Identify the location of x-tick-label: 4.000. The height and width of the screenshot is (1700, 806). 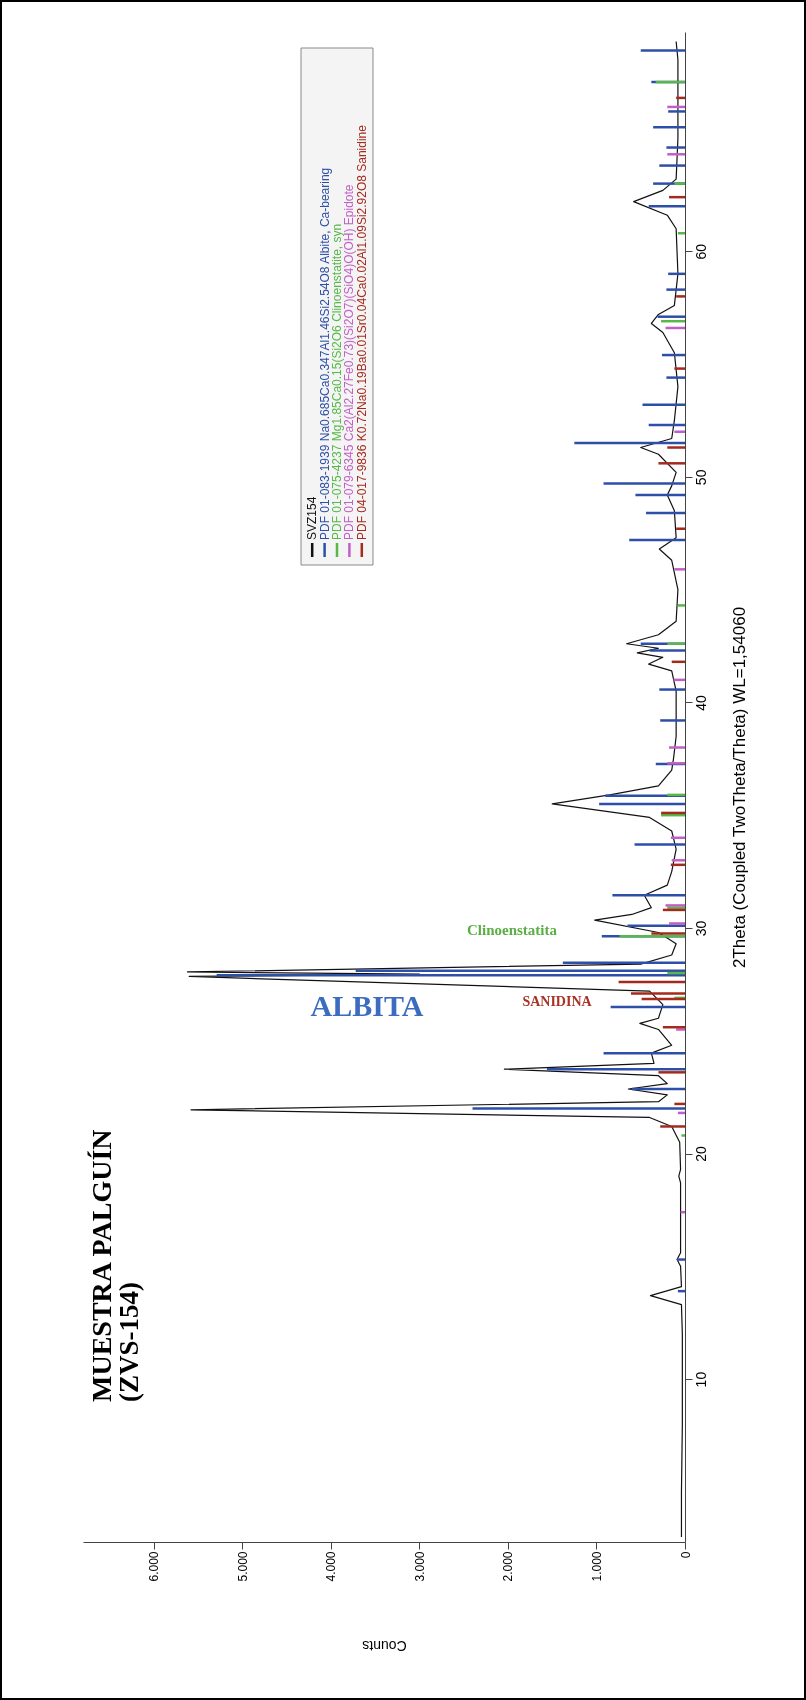
(331, 1566).